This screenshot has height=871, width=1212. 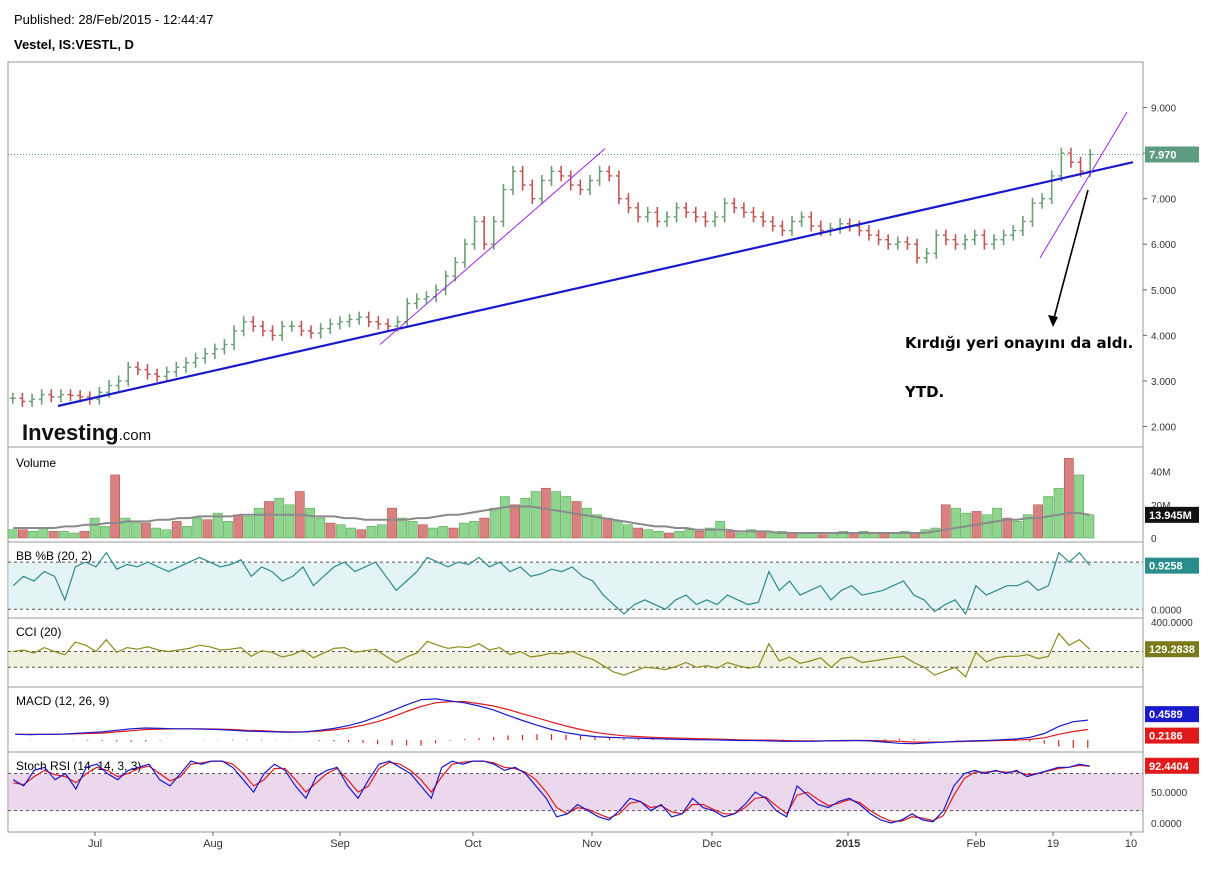 What do you see at coordinates (54, 556) in the screenshot?
I see `bb-title: BB %B (20, 2)` at bounding box center [54, 556].